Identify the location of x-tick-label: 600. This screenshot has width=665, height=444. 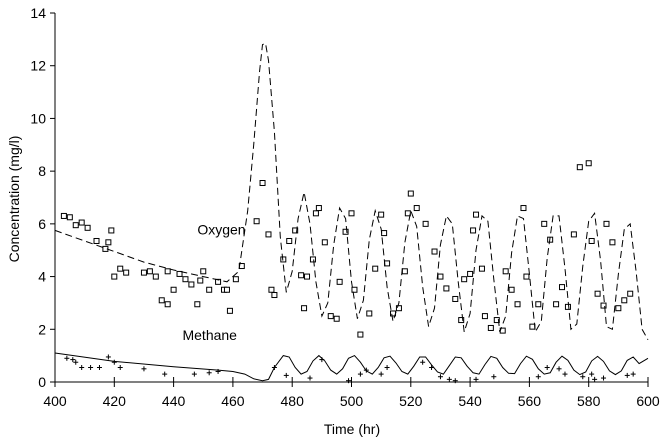
(648, 401).